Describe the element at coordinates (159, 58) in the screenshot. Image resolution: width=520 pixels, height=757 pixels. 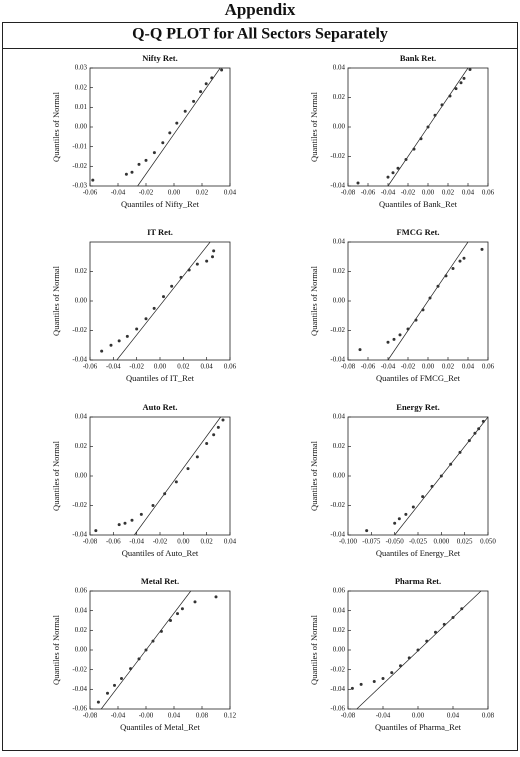
I see `chart-title: Nifty Ret.` at that location.